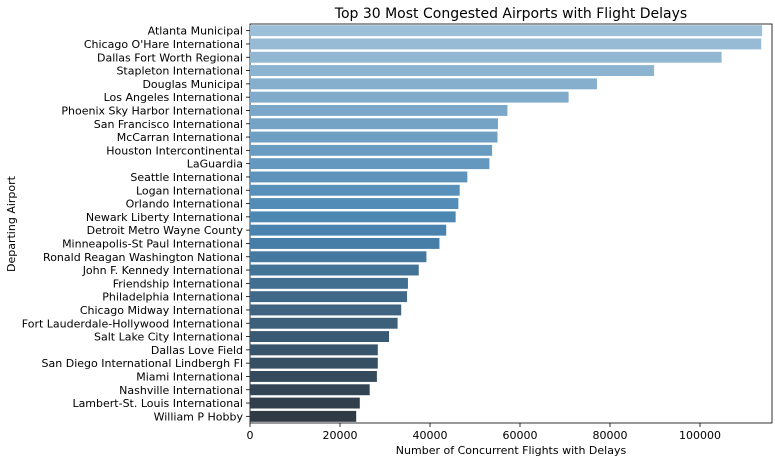  Describe the element at coordinates (186, 177) in the screenshot. I see `y-tick-label: Seattle International` at that location.